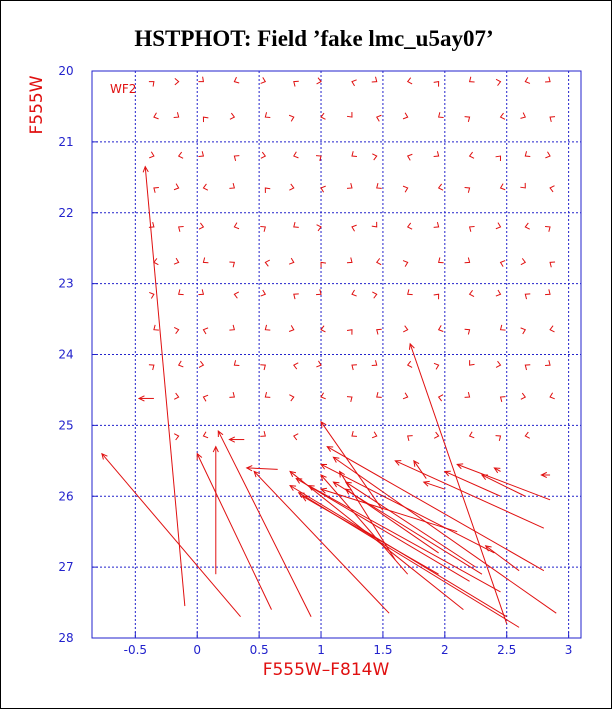 Image resolution: width=612 pixels, height=709 pixels. I want to click on y-tick-label: 20, so click(65, 71).